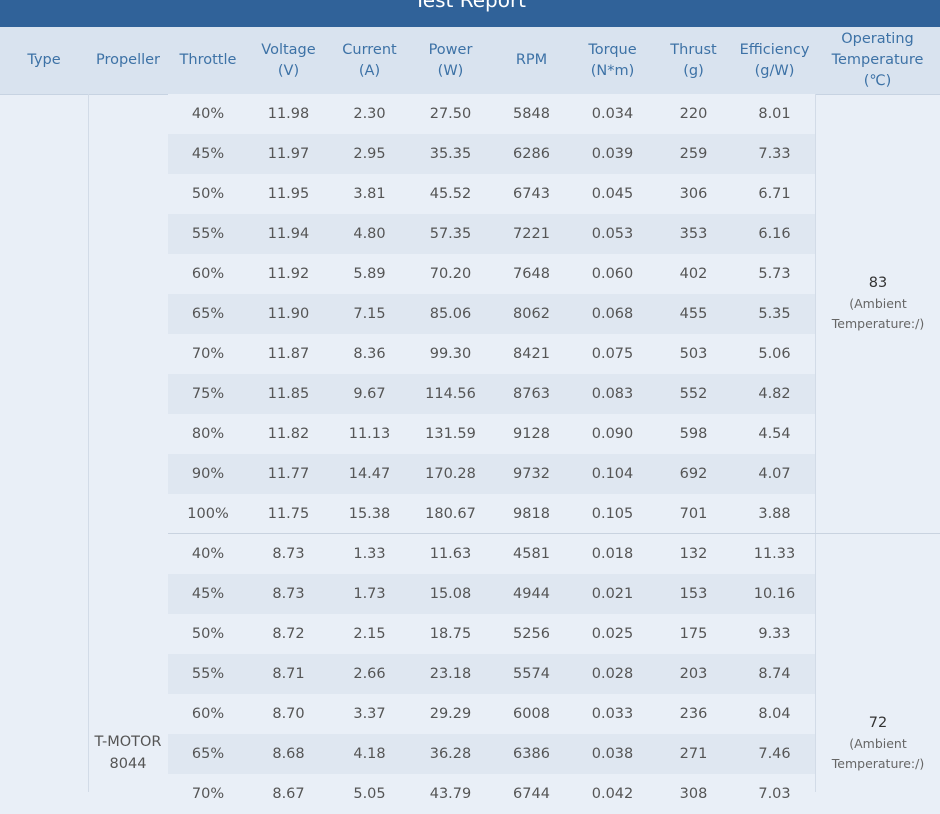 The height and width of the screenshot is (814, 940). I want to click on cell-torque: 0.105, so click(612, 514).